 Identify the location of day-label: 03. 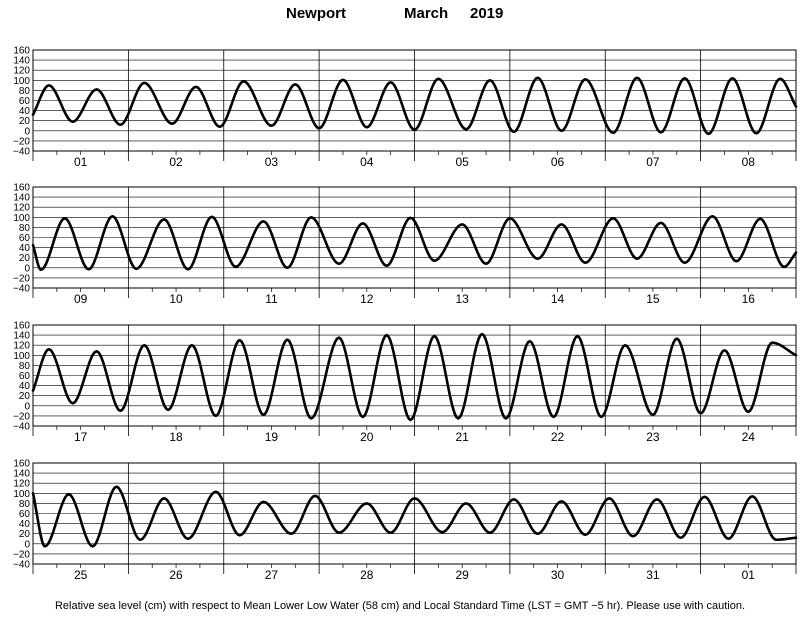
(272, 162).